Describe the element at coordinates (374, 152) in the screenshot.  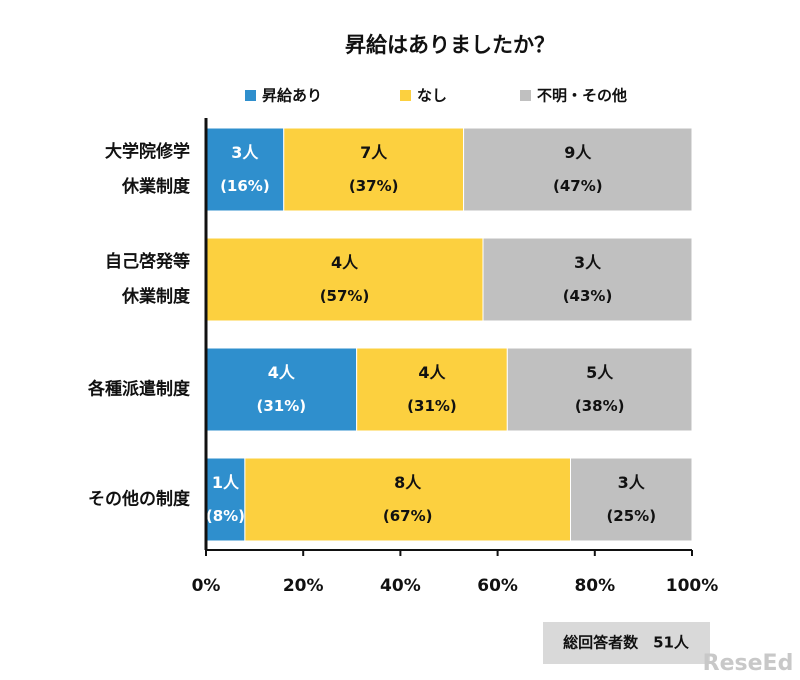
I see `count-label: 7人` at that location.